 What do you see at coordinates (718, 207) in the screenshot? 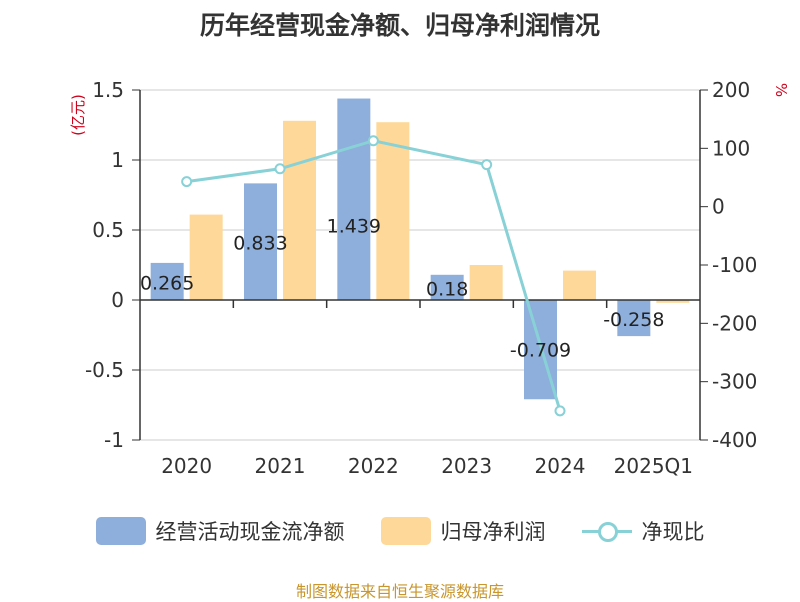
I see `y-right-tick-label: 0` at bounding box center [718, 207].